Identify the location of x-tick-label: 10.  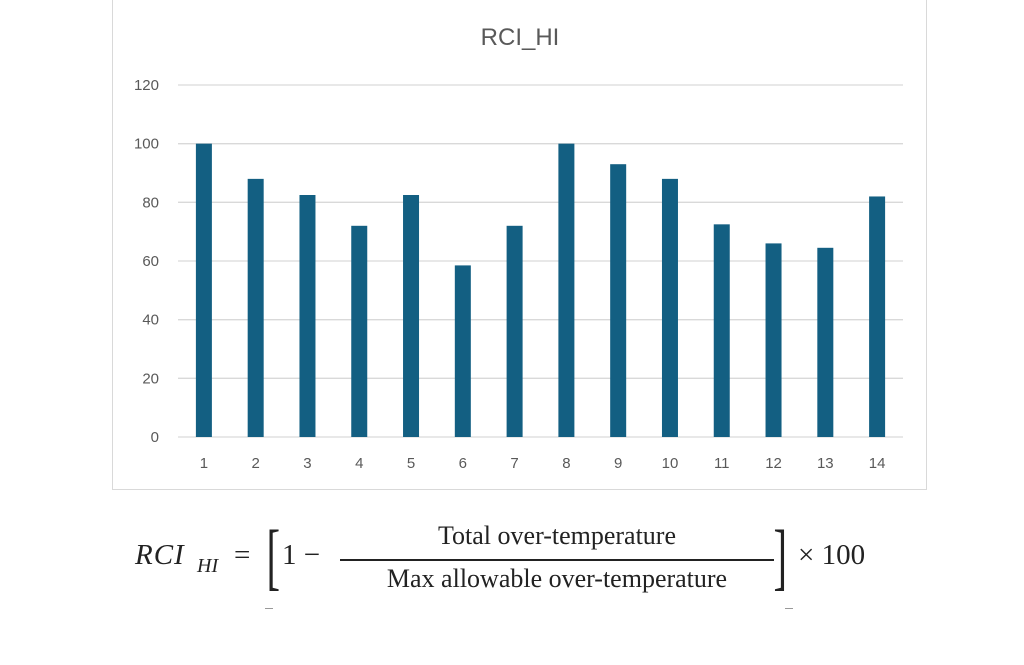
(670, 463).